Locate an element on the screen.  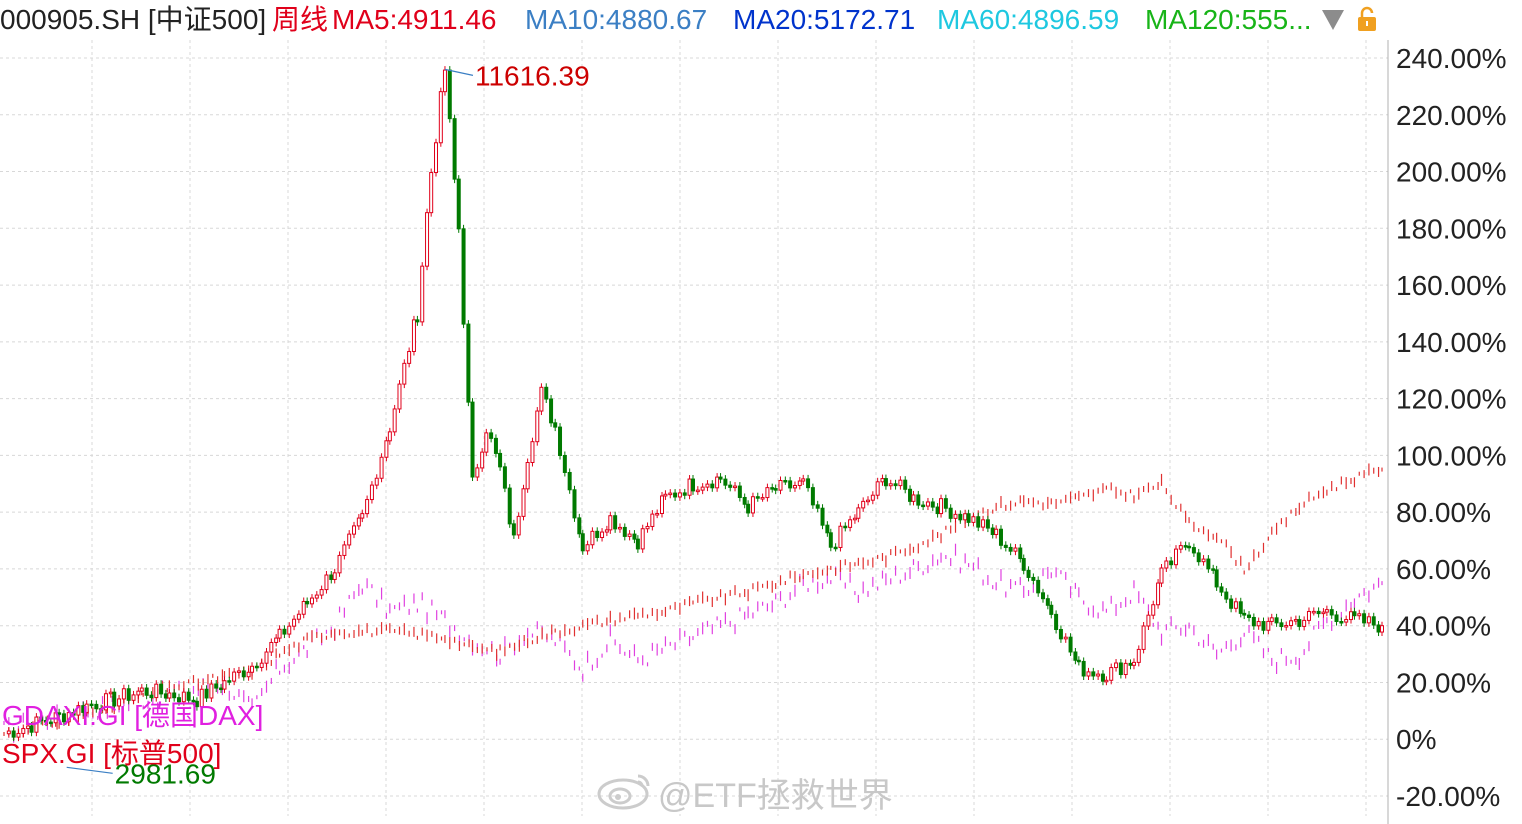
y-tick-label: 60.00% is located at coordinates (1443, 569).